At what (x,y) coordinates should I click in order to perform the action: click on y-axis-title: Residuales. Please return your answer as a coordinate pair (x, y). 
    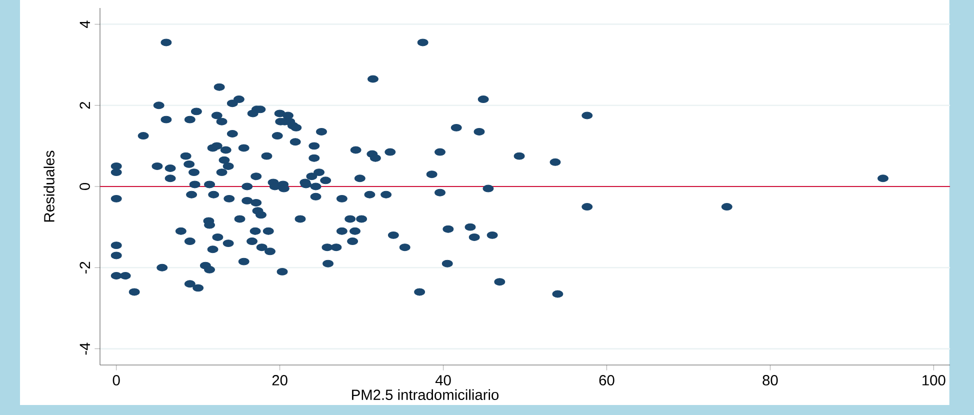
    Looking at the image, I should click on (49, 186).